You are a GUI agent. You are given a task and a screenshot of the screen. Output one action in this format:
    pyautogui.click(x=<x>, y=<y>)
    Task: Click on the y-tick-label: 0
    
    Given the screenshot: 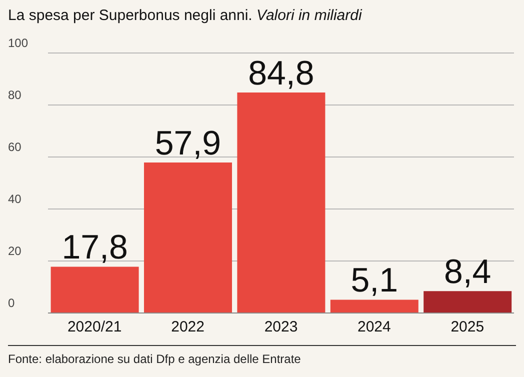 What is the action you would take?
    pyautogui.click(x=11, y=303)
    